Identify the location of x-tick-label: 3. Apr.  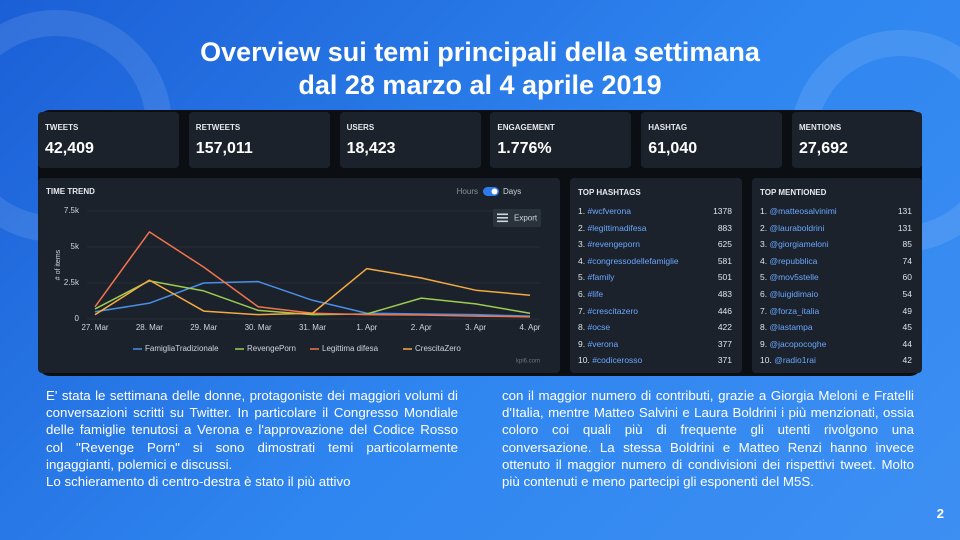
(475, 327).